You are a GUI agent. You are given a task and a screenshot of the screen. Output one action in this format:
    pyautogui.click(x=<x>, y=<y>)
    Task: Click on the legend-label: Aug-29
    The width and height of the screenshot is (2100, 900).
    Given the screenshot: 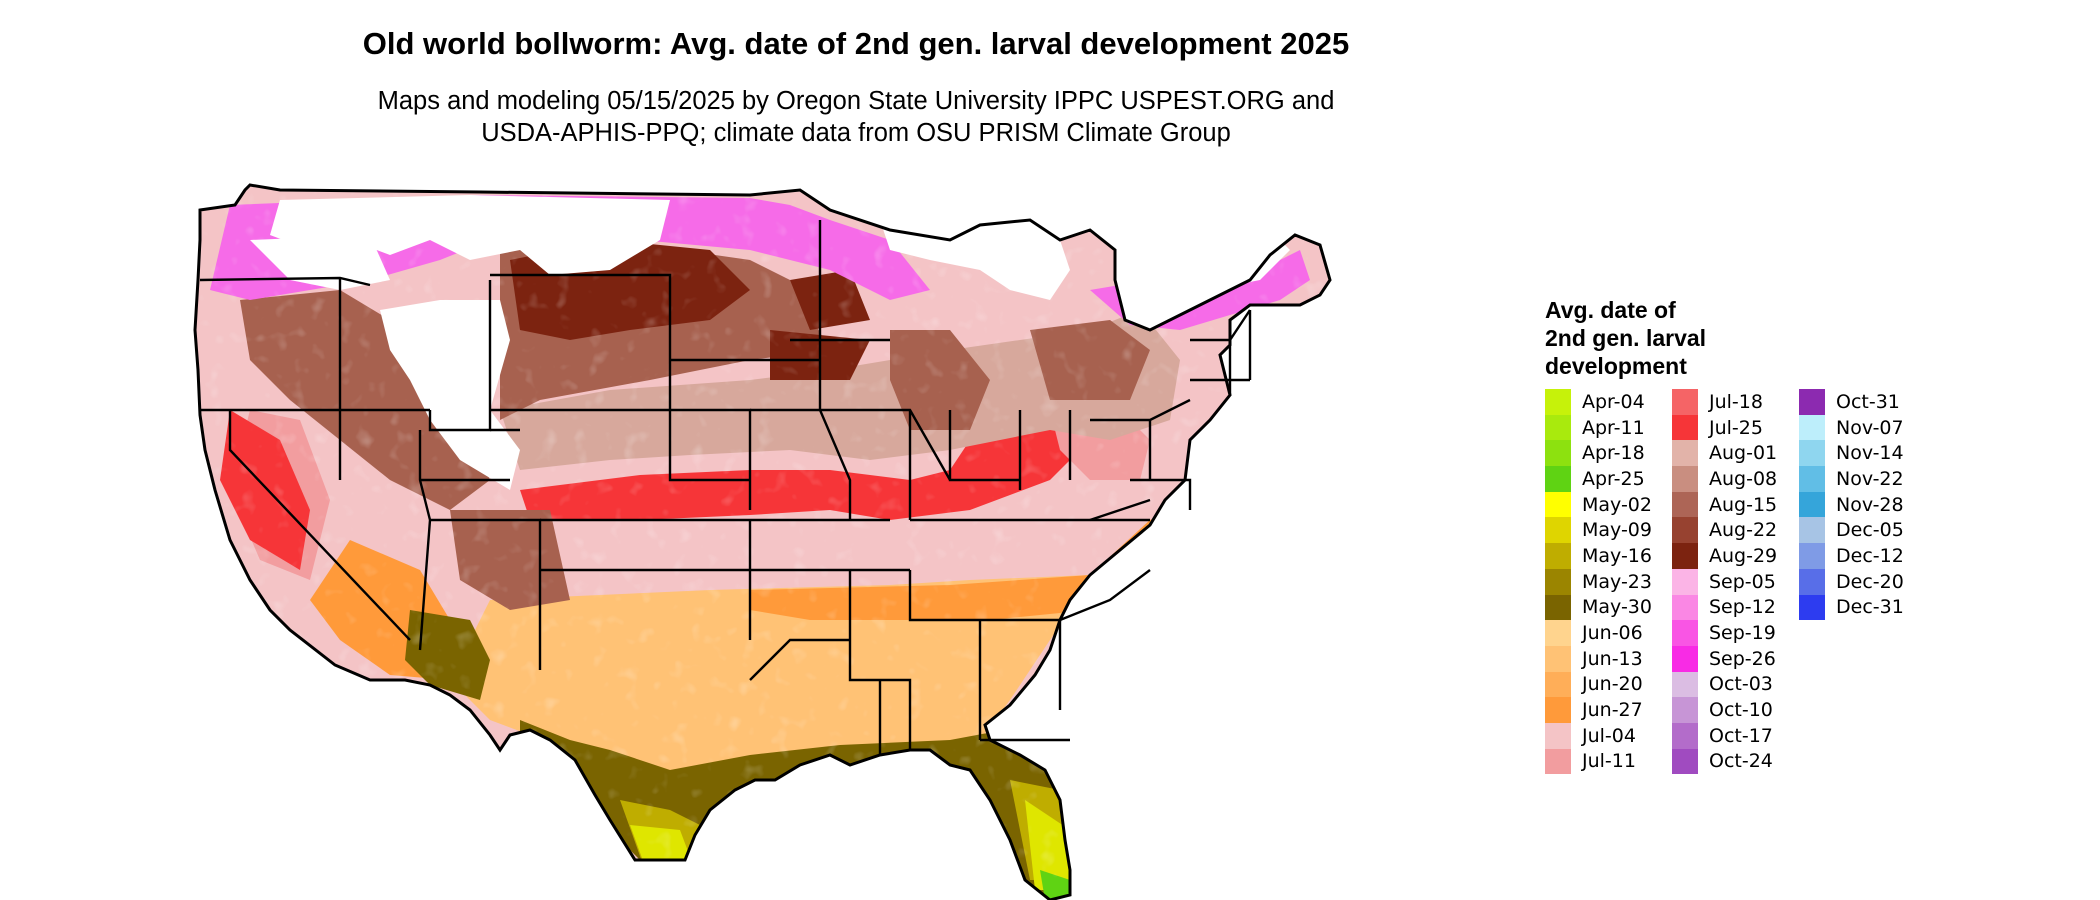 What is the action you would take?
    pyautogui.click(x=1743, y=555)
    